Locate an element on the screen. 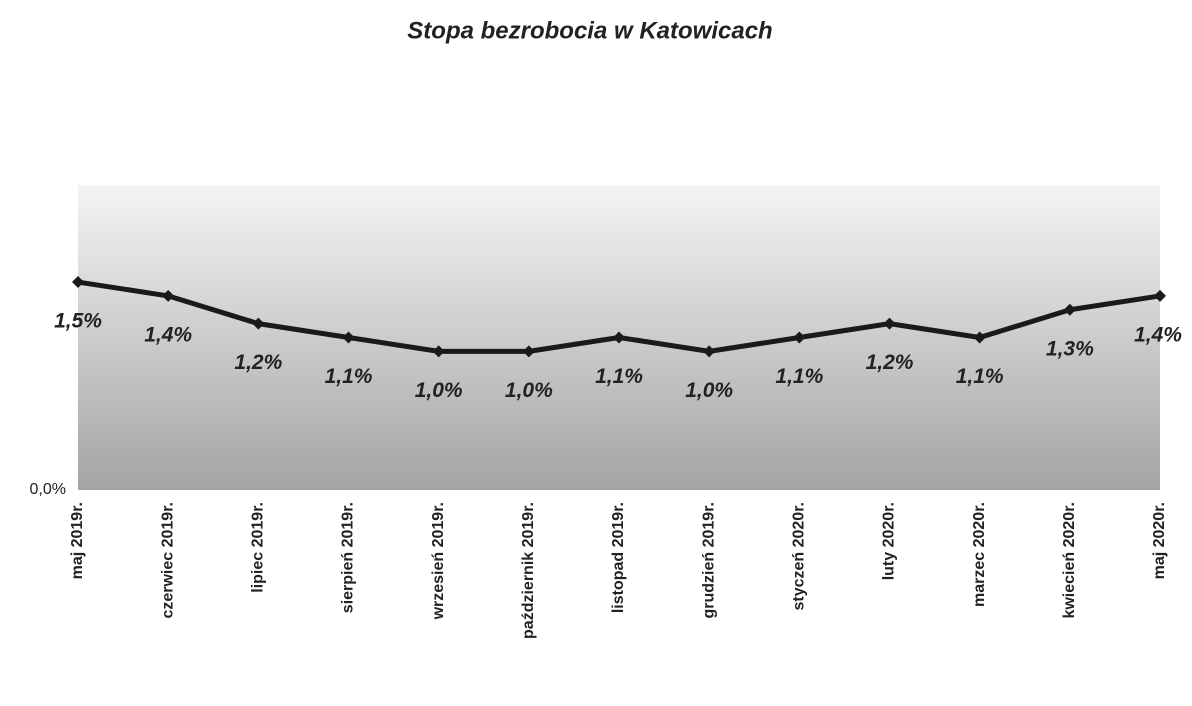 The image size is (1192, 706). x-tick-label: marzec 2020r. is located at coordinates (979, 554).